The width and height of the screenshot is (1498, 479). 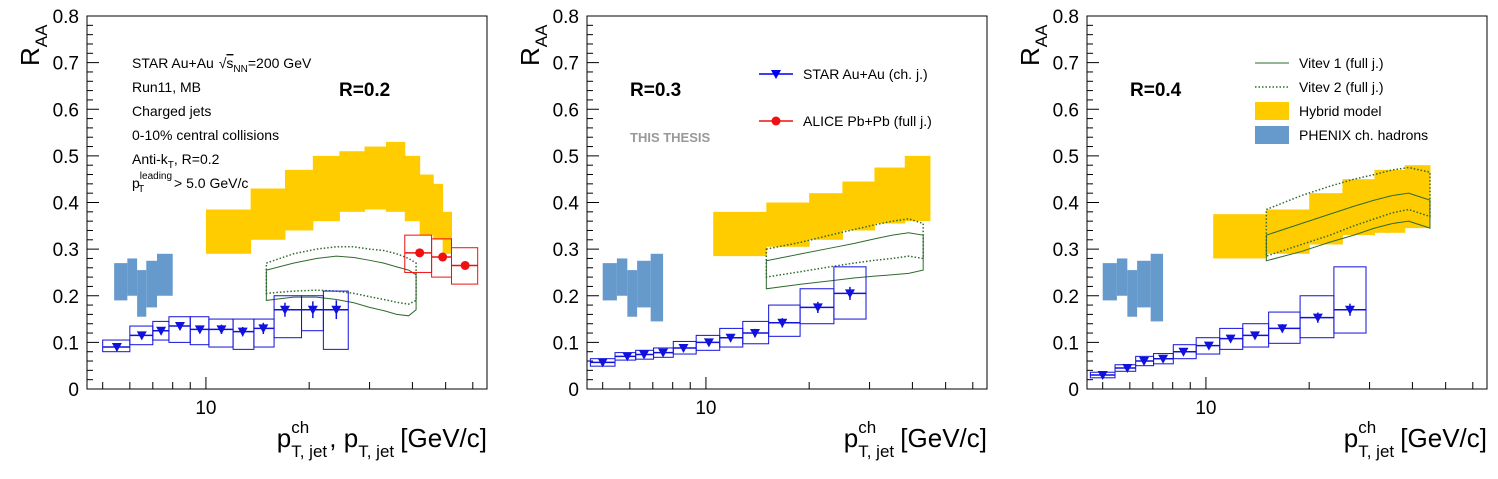 What do you see at coordinates (1272, 135) in the screenshot?
I see `legend-box` at bounding box center [1272, 135].